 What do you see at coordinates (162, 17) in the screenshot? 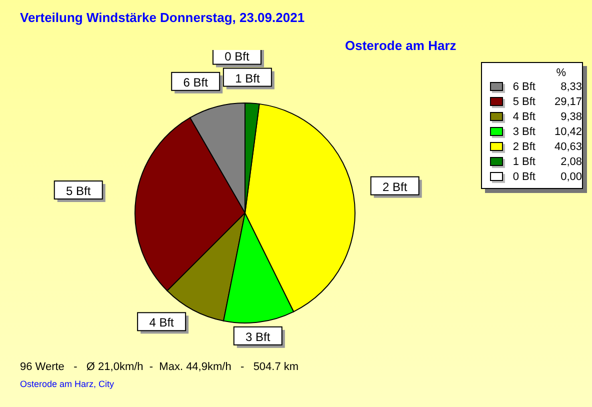
I see `chart-title: Verteilung Windstärke Donnerstag, 23.09.2021` at bounding box center [162, 17].